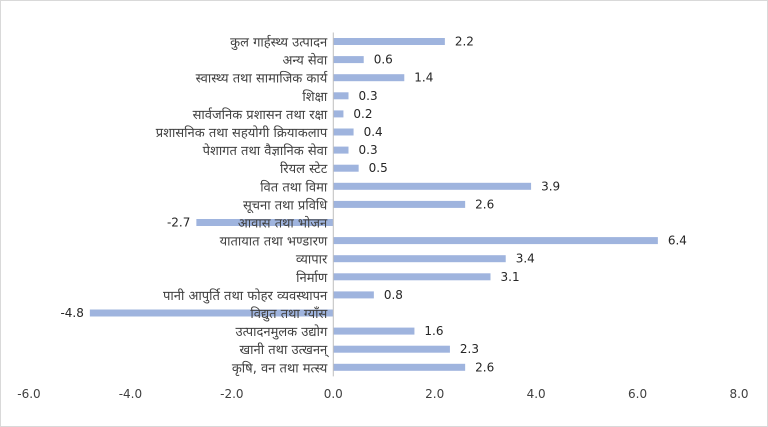 Image resolution: width=768 pixels, height=427 pixels. What do you see at coordinates (510, 277) in the screenshot?
I see `data-label: 3.1` at bounding box center [510, 277].